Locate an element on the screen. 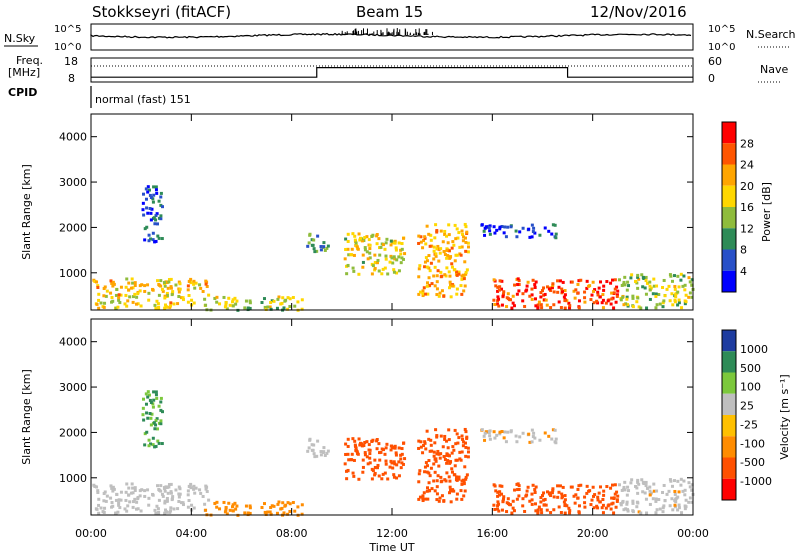 This screenshot has width=800, height=558. noise-left-tick-bottom: 10^0 is located at coordinates (67, 47).